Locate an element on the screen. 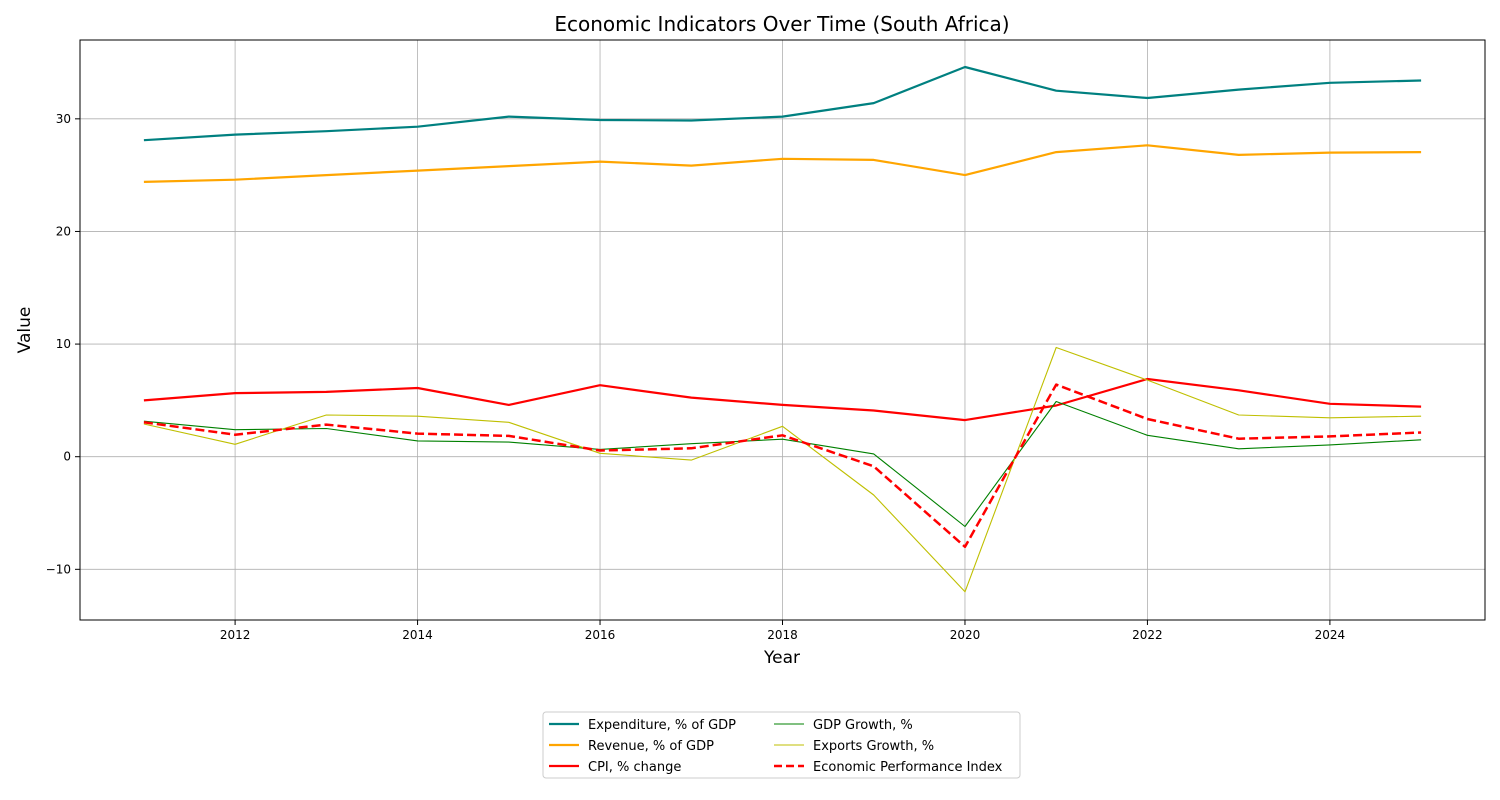  series-line-expenditure-of-gdp is located at coordinates (782, 103).